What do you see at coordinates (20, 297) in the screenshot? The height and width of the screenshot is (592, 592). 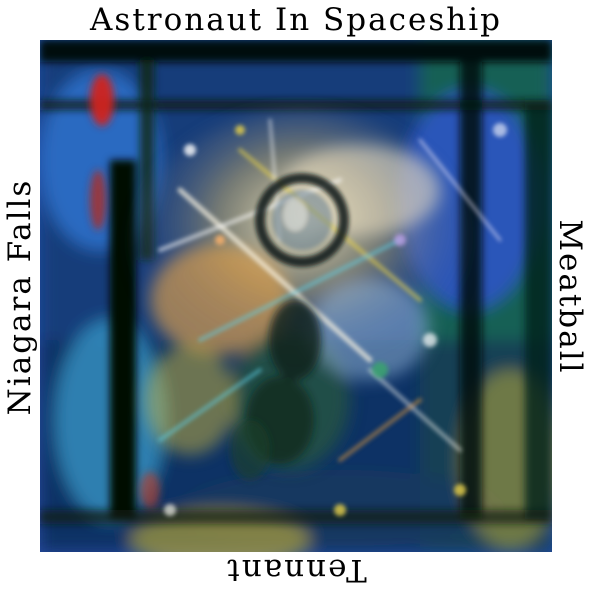 I see `caption-left: Niagara Falls` at bounding box center [20, 297].